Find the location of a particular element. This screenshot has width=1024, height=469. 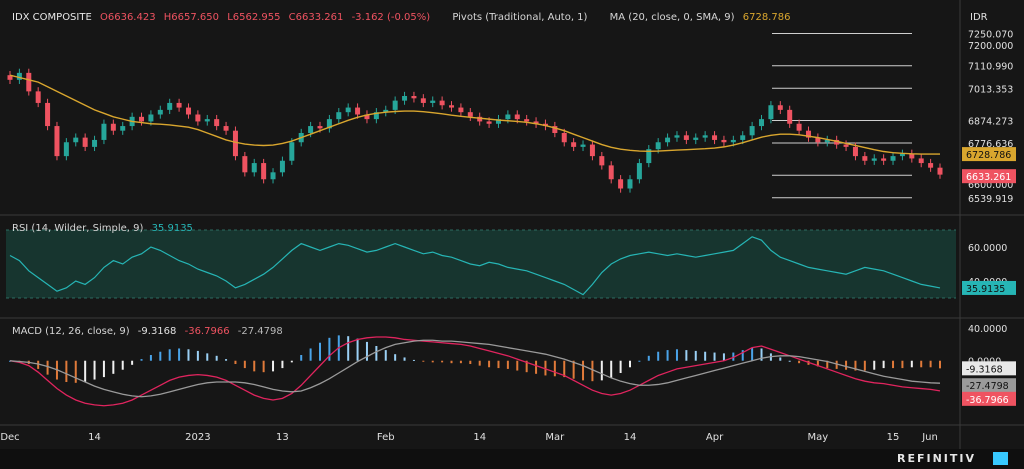

rsi-line is located at coordinates (475, 266).